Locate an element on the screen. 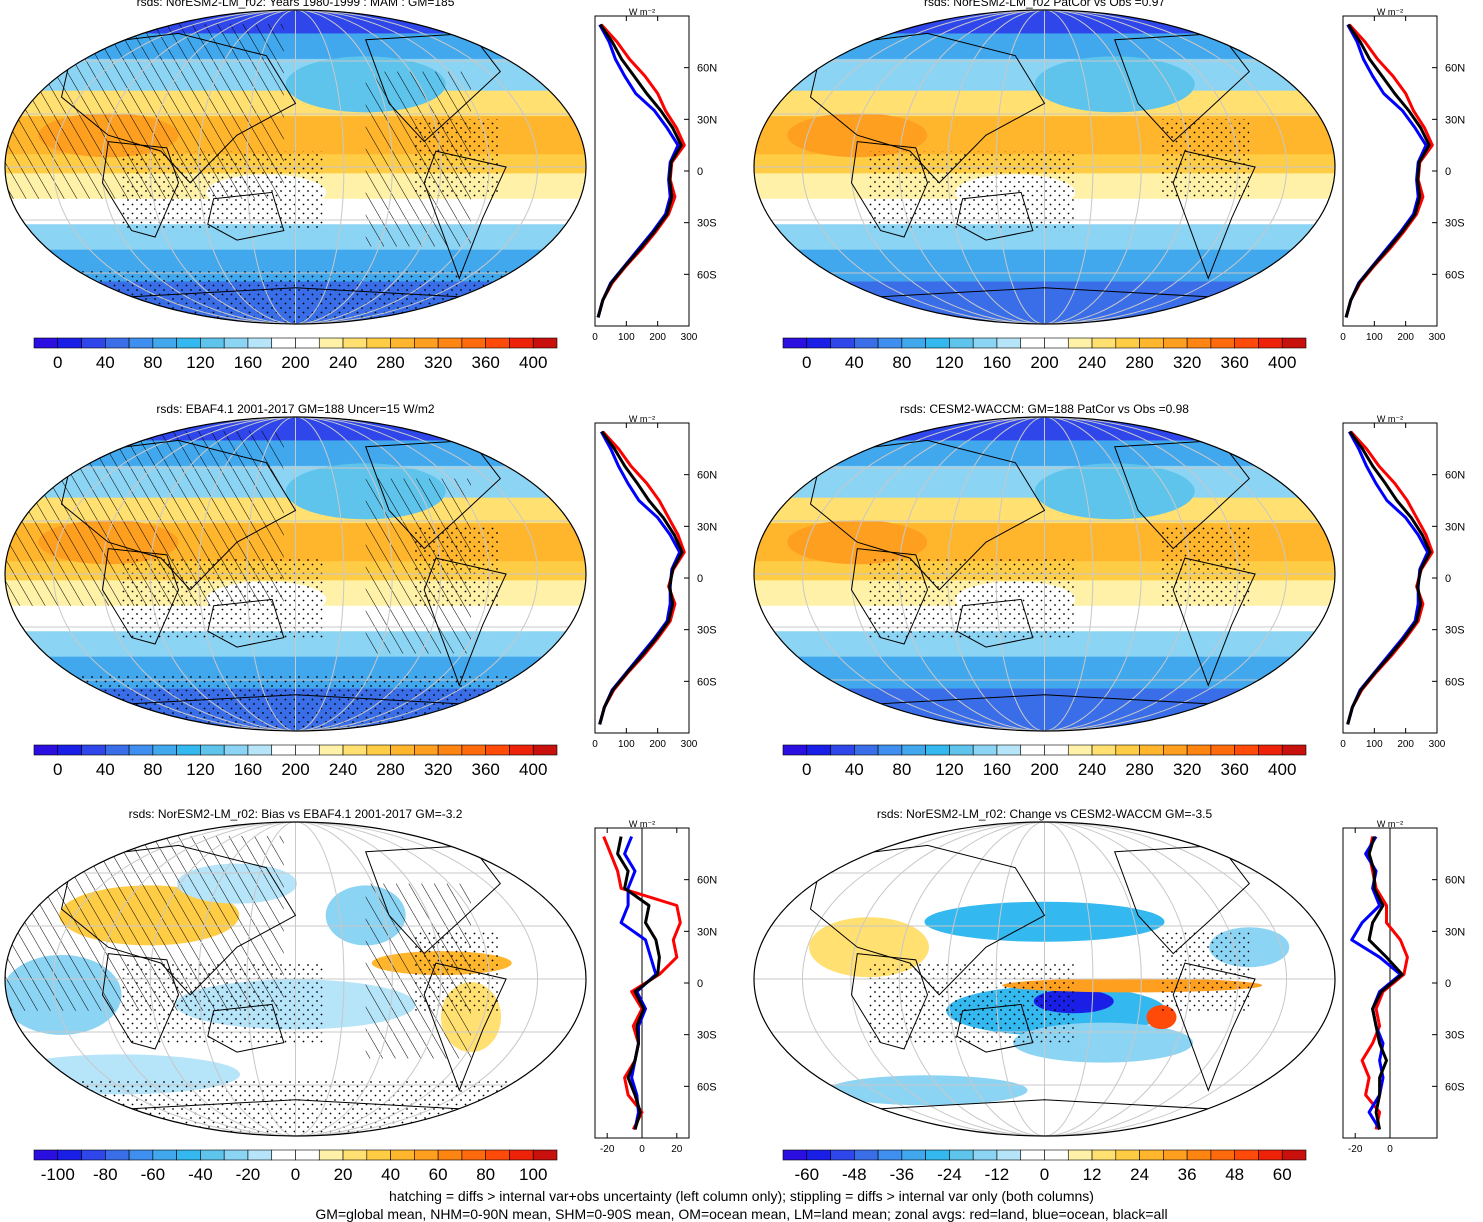 This screenshot has width=1483, height=1222. profile-ytick-label: 60N is located at coordinates (707, 69).